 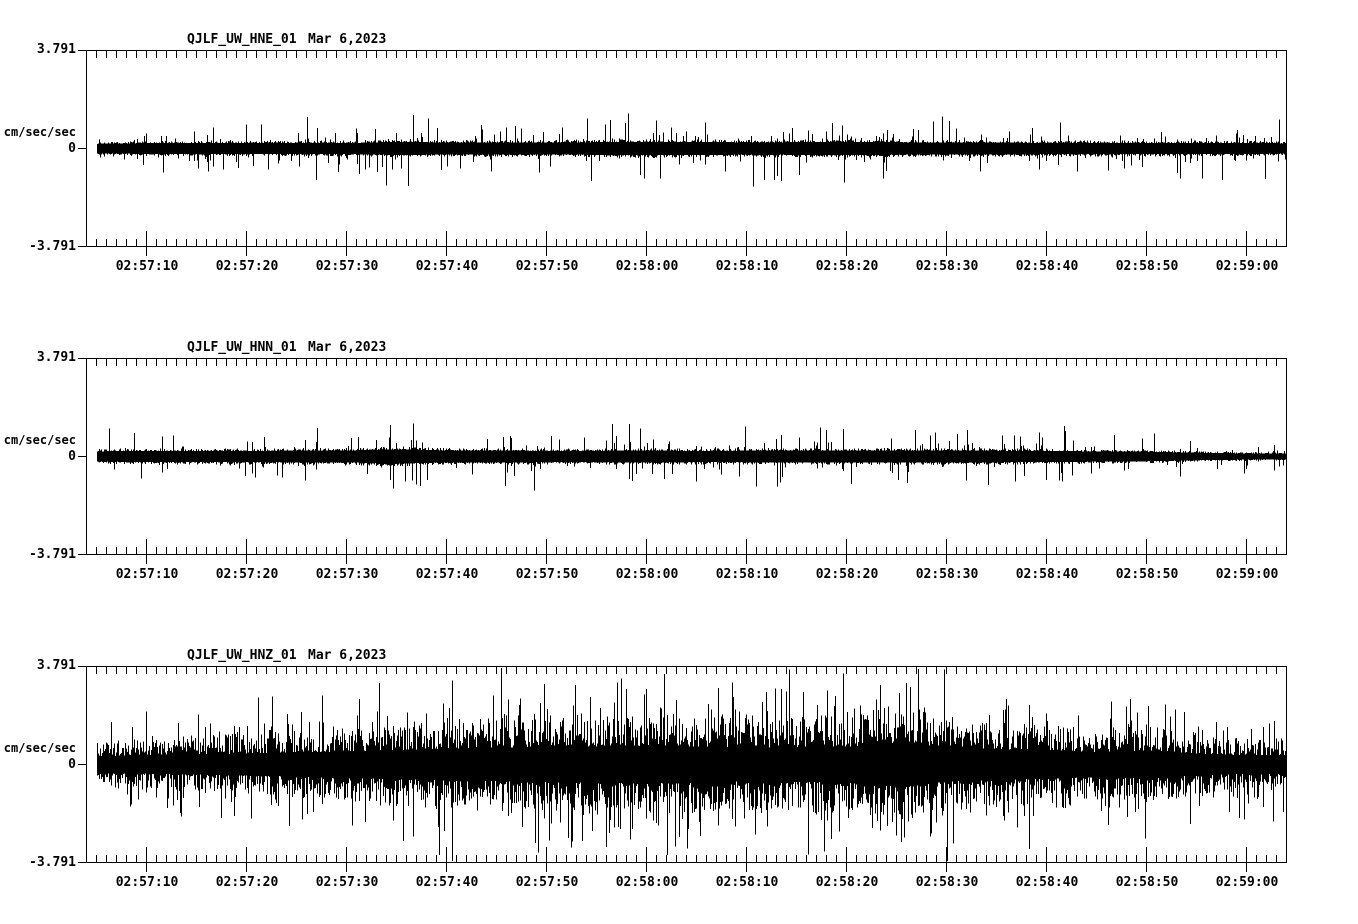 I want to click on panel-title-station: QJLF_UW_HNZ_01, so click(x=242, y=655).